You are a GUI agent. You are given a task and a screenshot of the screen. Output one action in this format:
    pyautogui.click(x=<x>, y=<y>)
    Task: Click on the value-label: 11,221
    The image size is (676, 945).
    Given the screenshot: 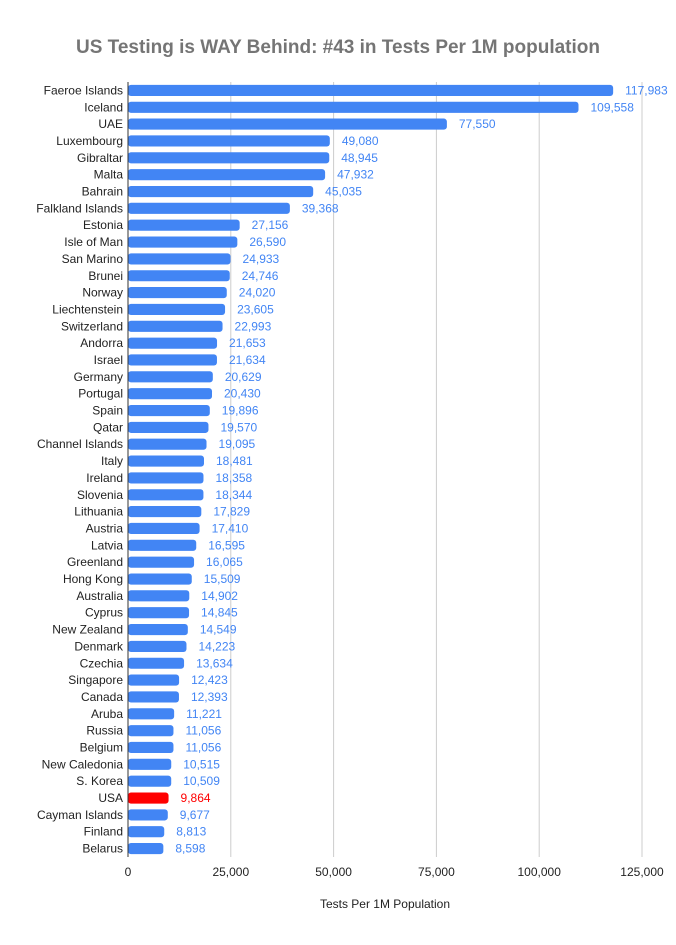 What is the action you would take?
    pyautogui.click(x=204, y=714)
    